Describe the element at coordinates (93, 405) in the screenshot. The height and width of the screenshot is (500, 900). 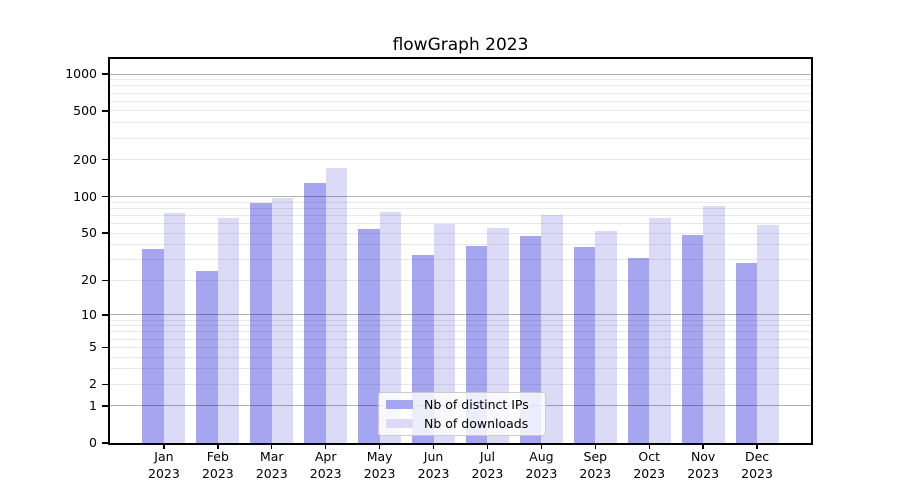
I see `y-tick-label: 1` at that location.